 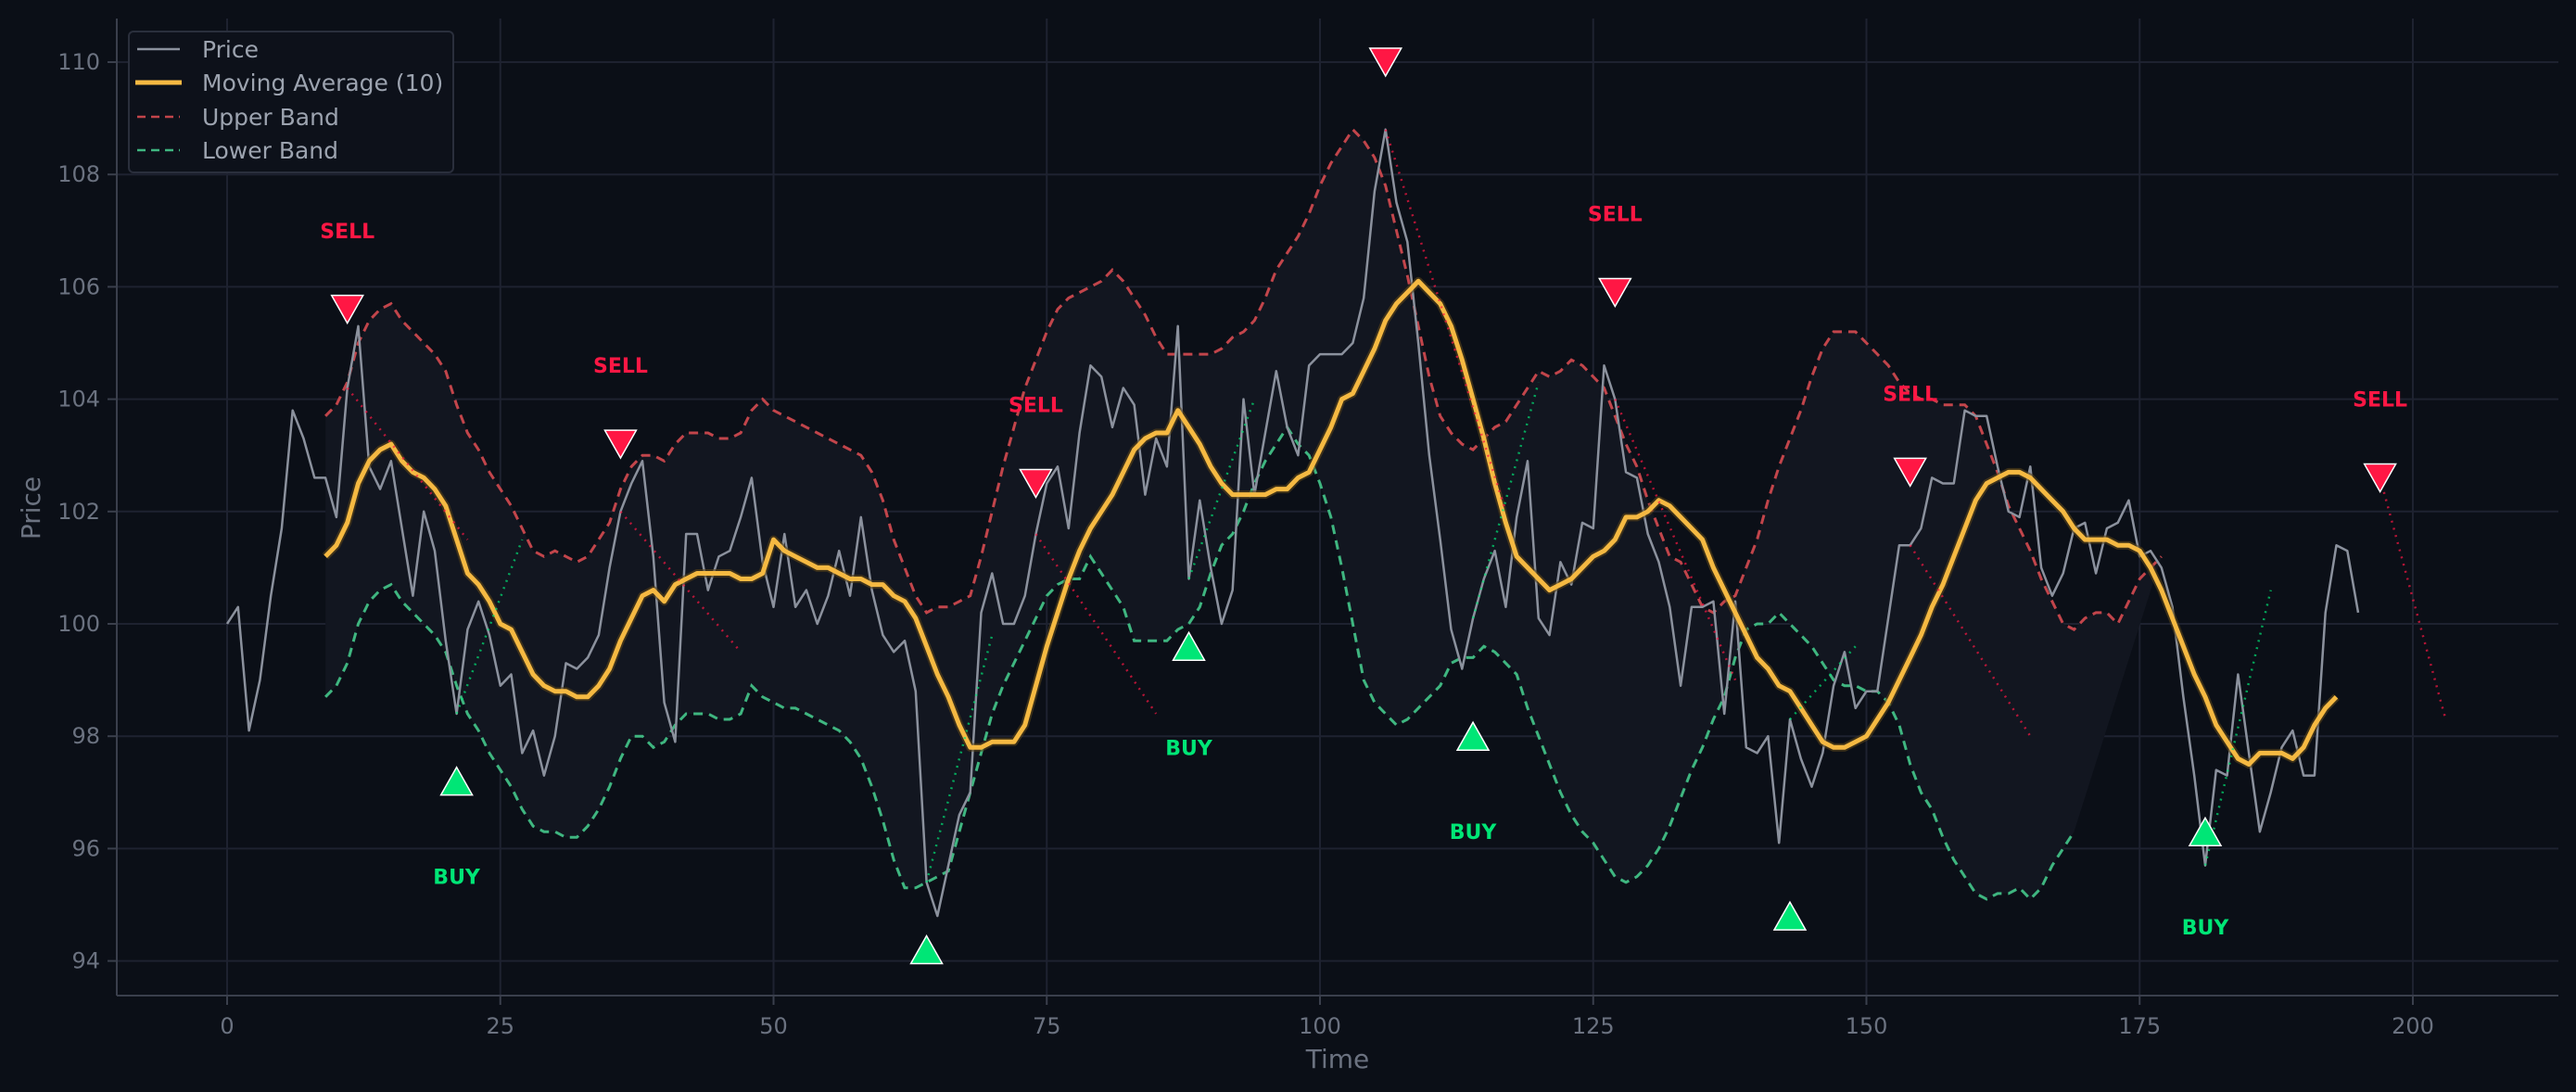 What do you see at coordinates (78, 400) in the screenshot?
I see `y-tick-label: 104` at bounding box center [78, 400].